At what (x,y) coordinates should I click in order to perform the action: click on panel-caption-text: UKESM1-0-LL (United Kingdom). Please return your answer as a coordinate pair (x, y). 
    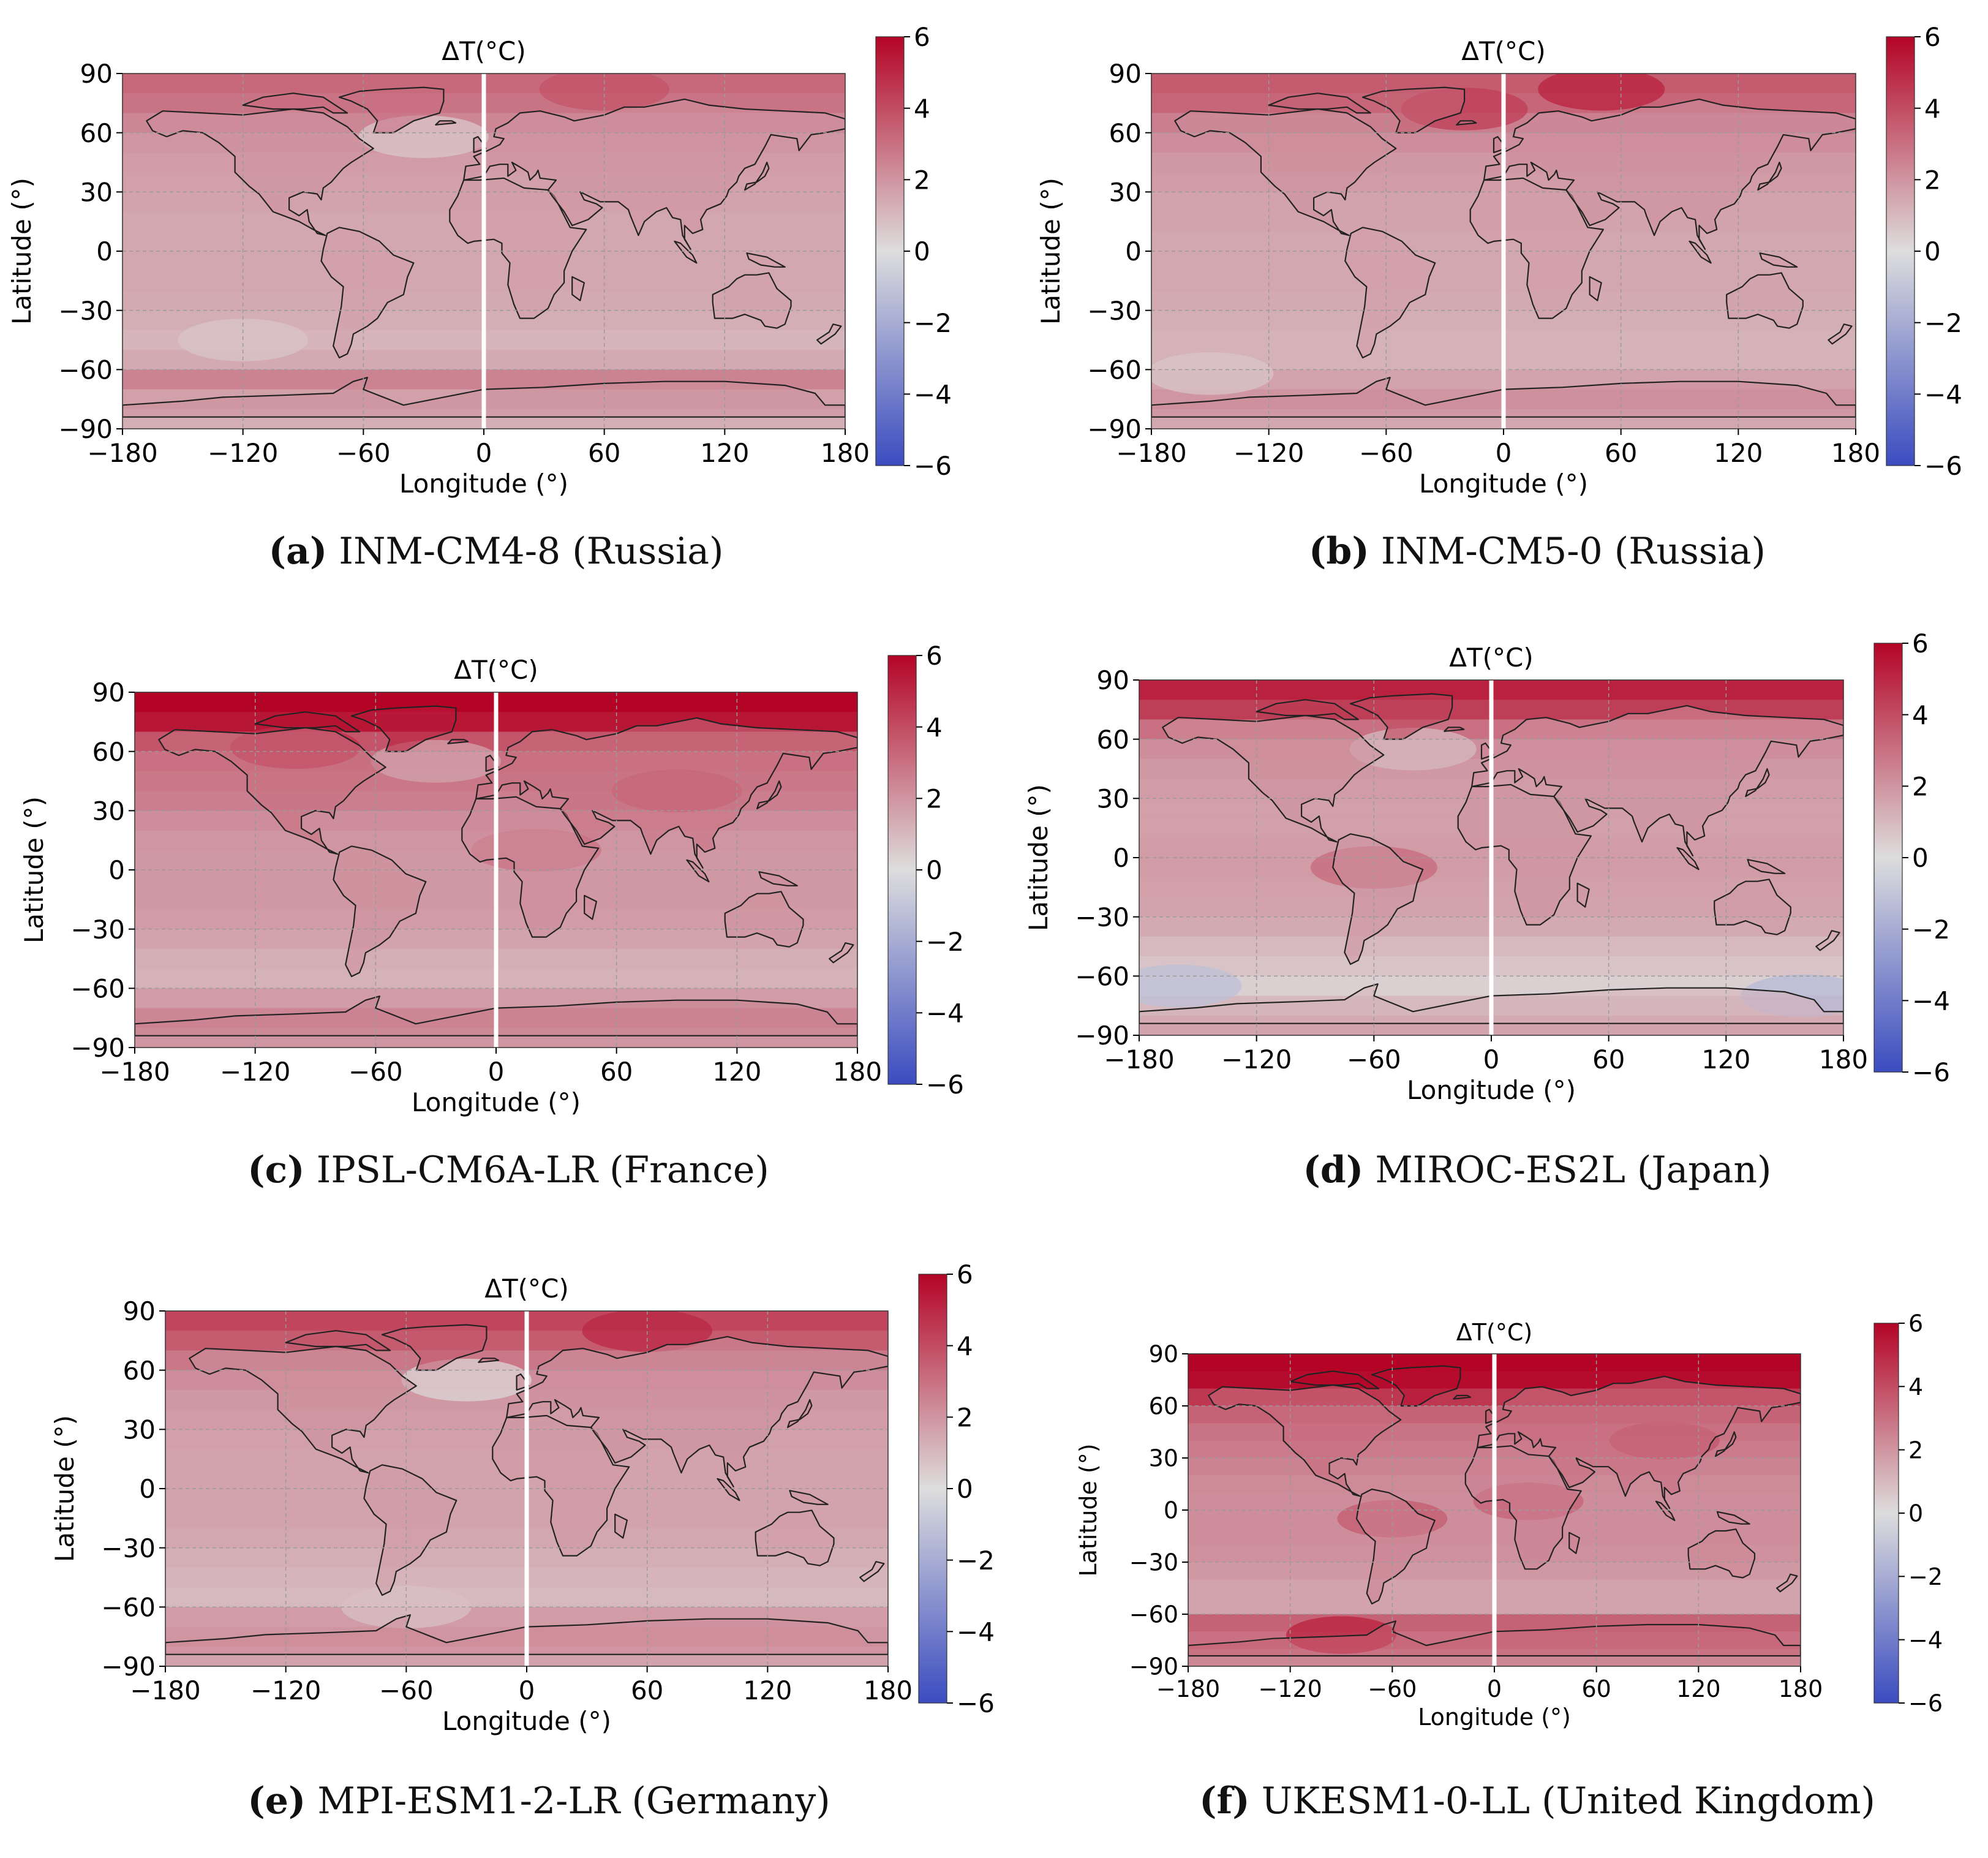
    Looking at the image, I should click on (1562, 1801).